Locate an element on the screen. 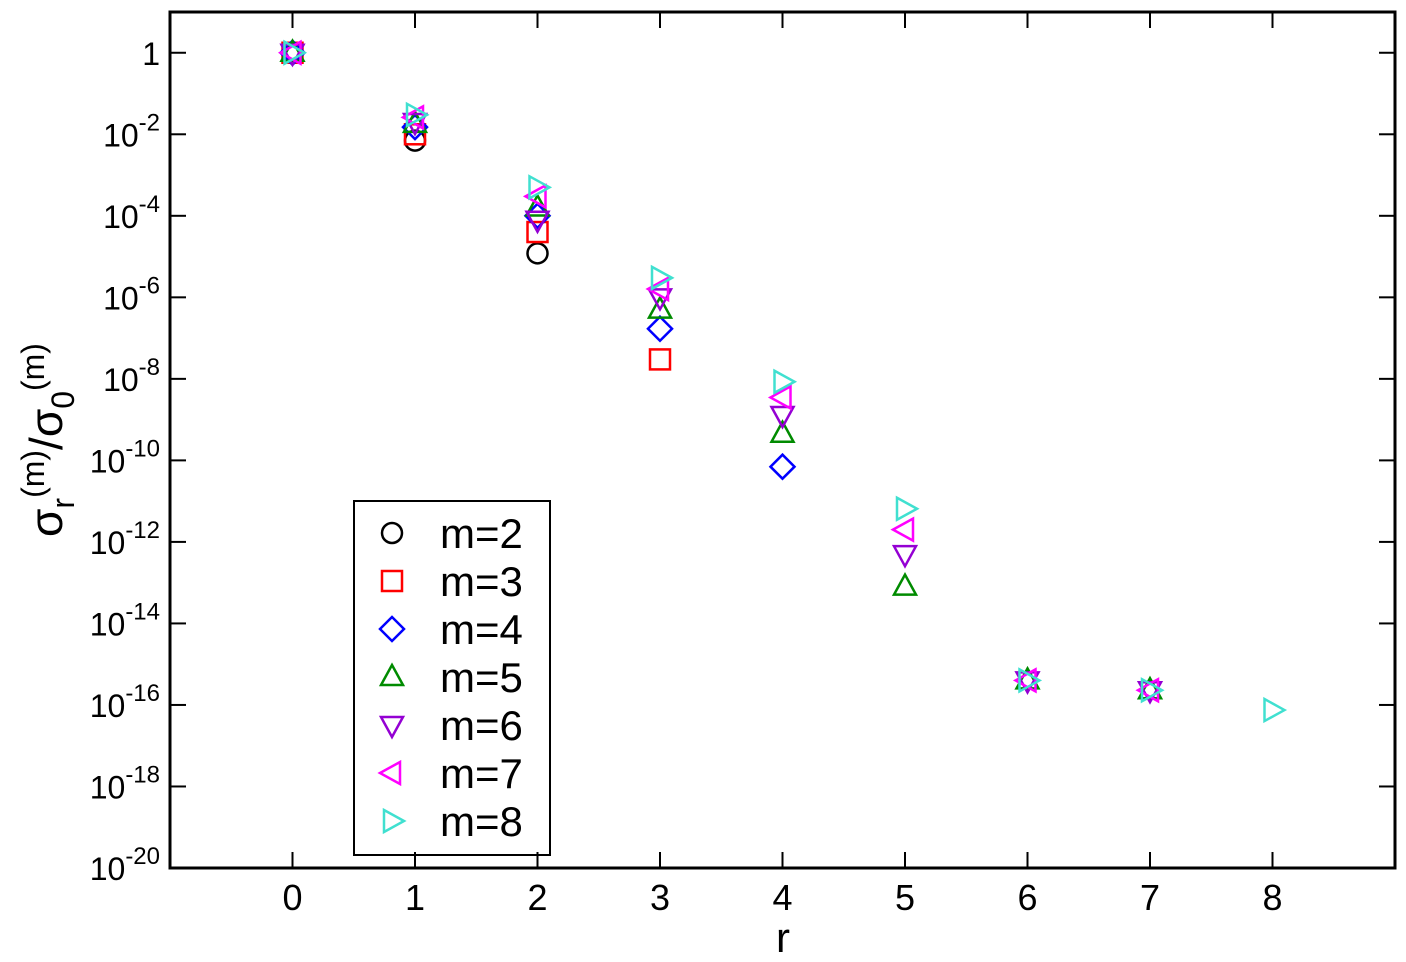  legend-label: m=8 is located at coordinates (481, 821).